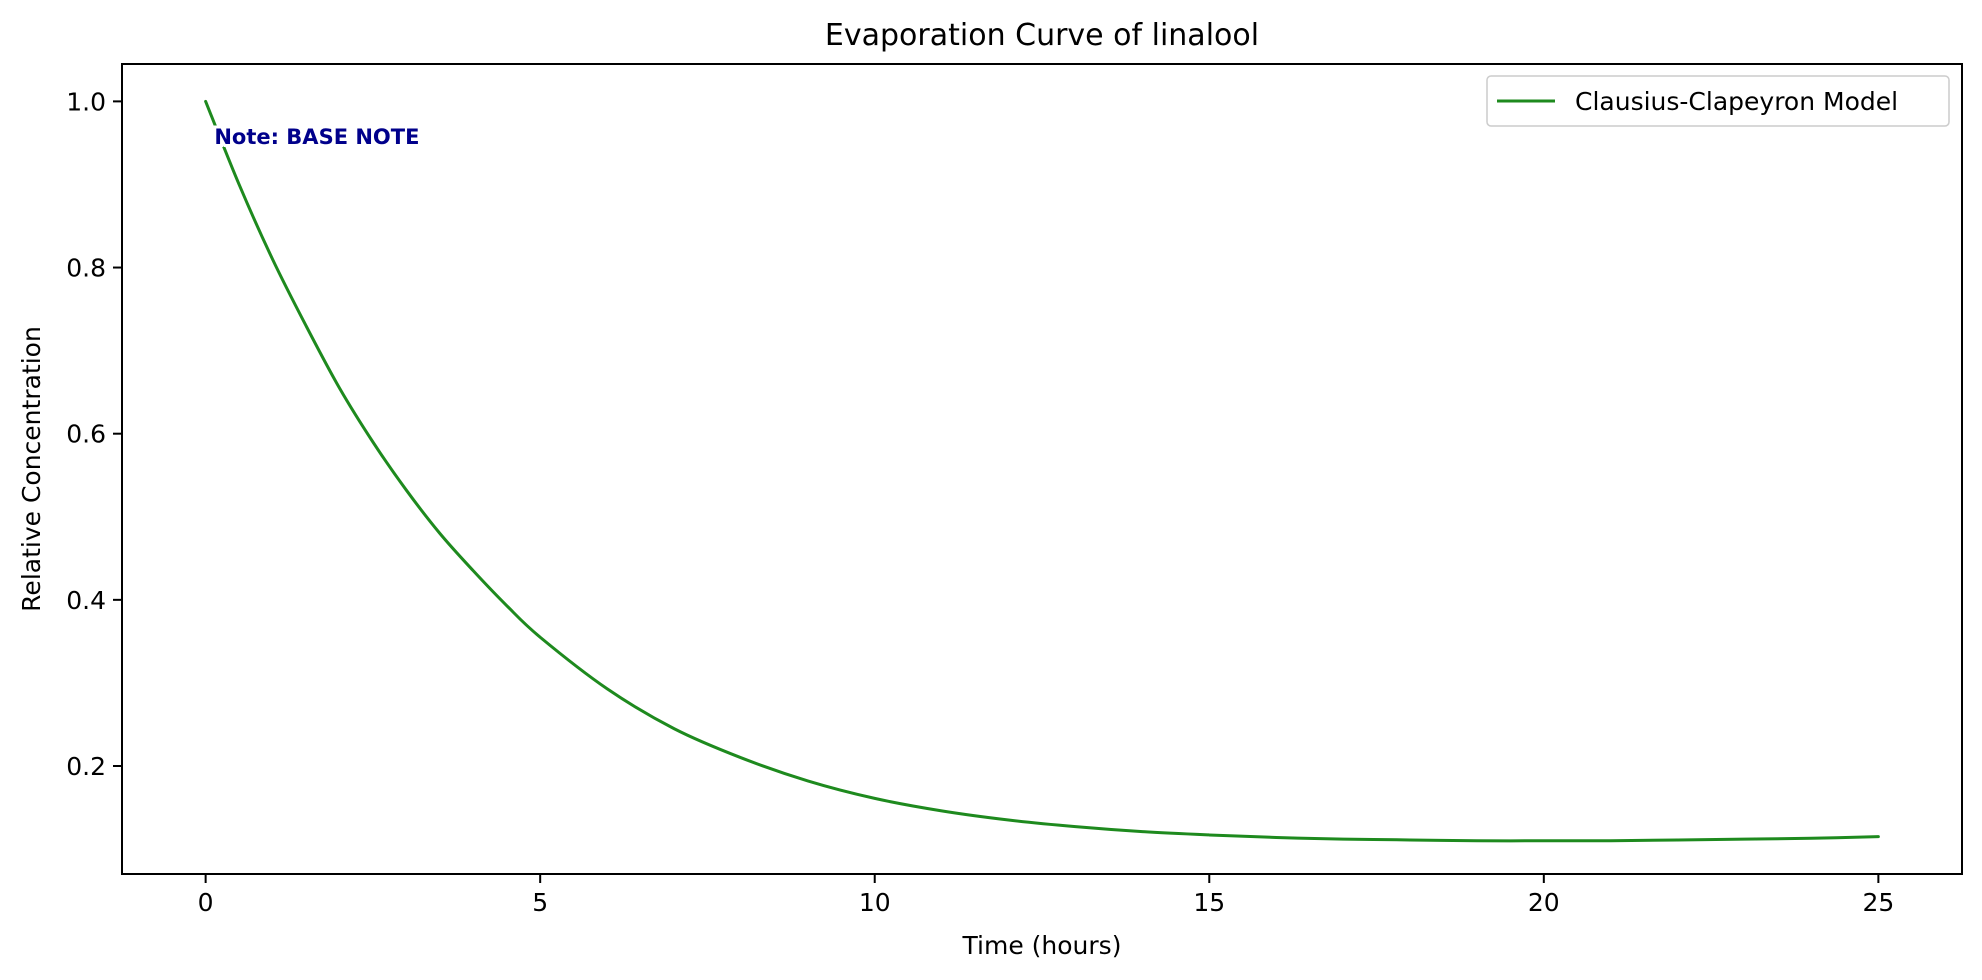 The width and height of the screenshot is (1982, 980). Describe the element at coordinates (1878, 902) in the screenshot. I see `x-tick-label: 25` at that location.